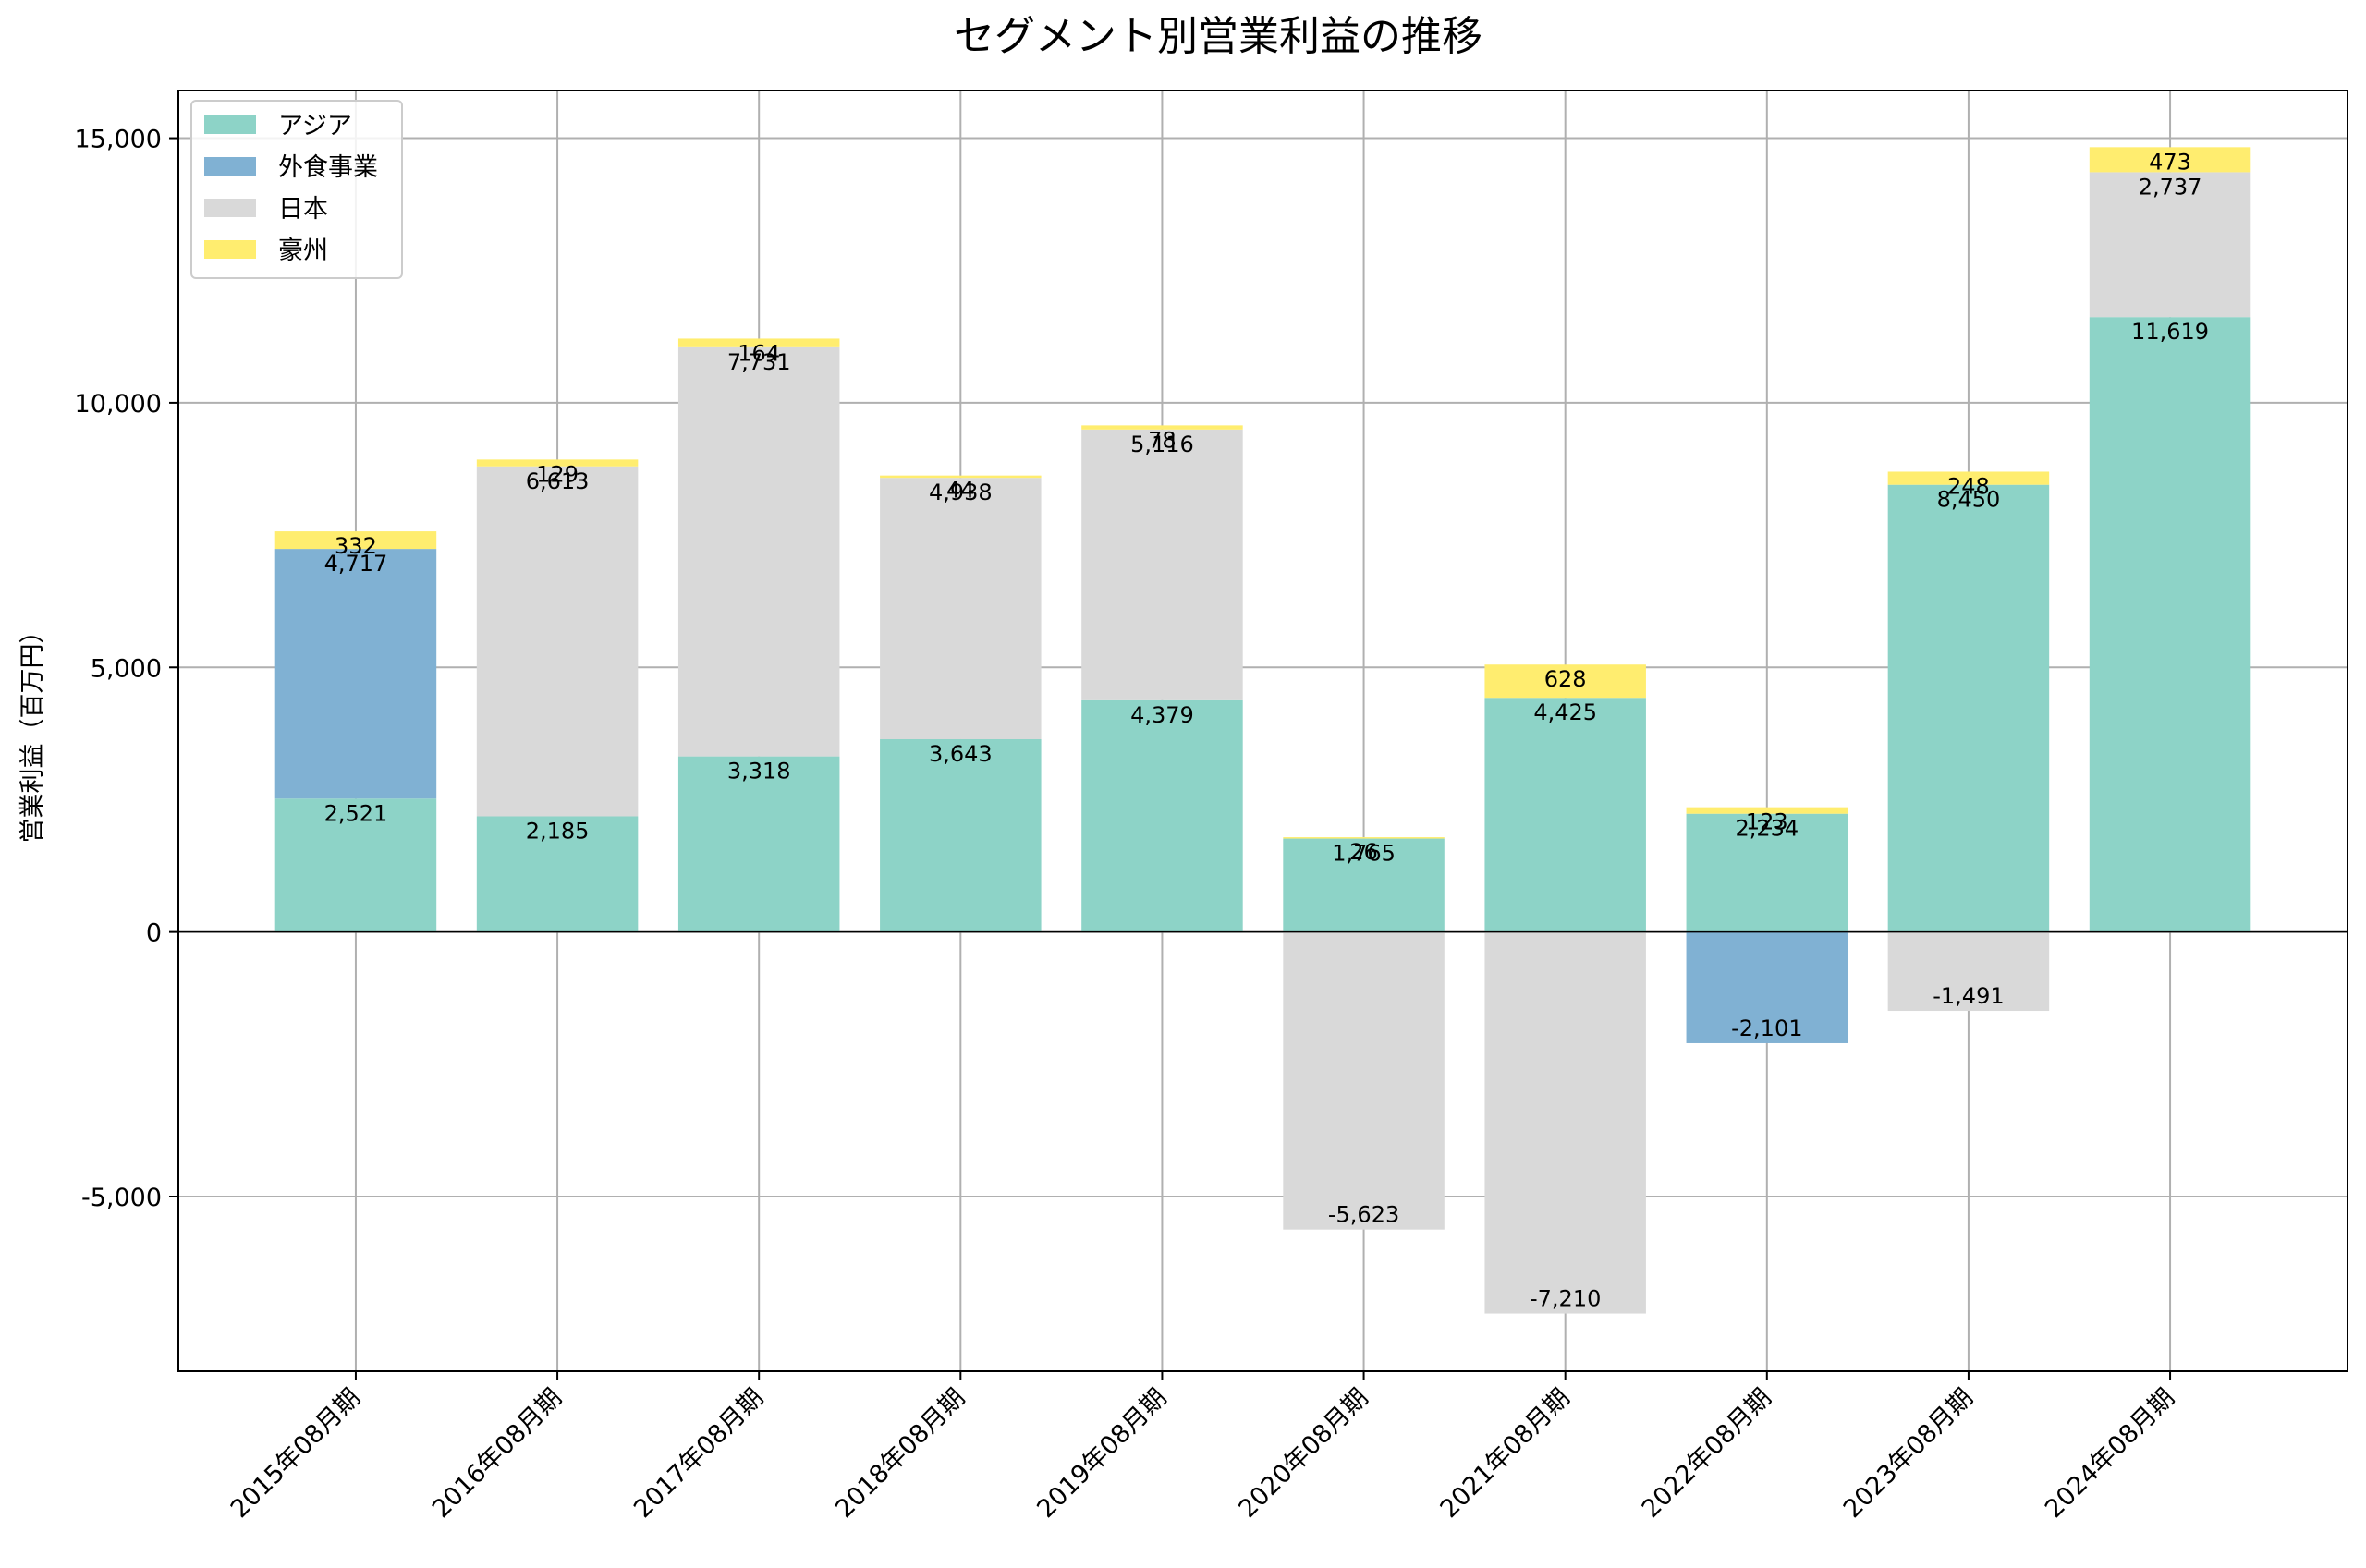 The width and height of the screenshot is (2366, 1568). Describe the element at coordinates (356, 564) in the screenshot. I see `data-label: 4,717` at that location.